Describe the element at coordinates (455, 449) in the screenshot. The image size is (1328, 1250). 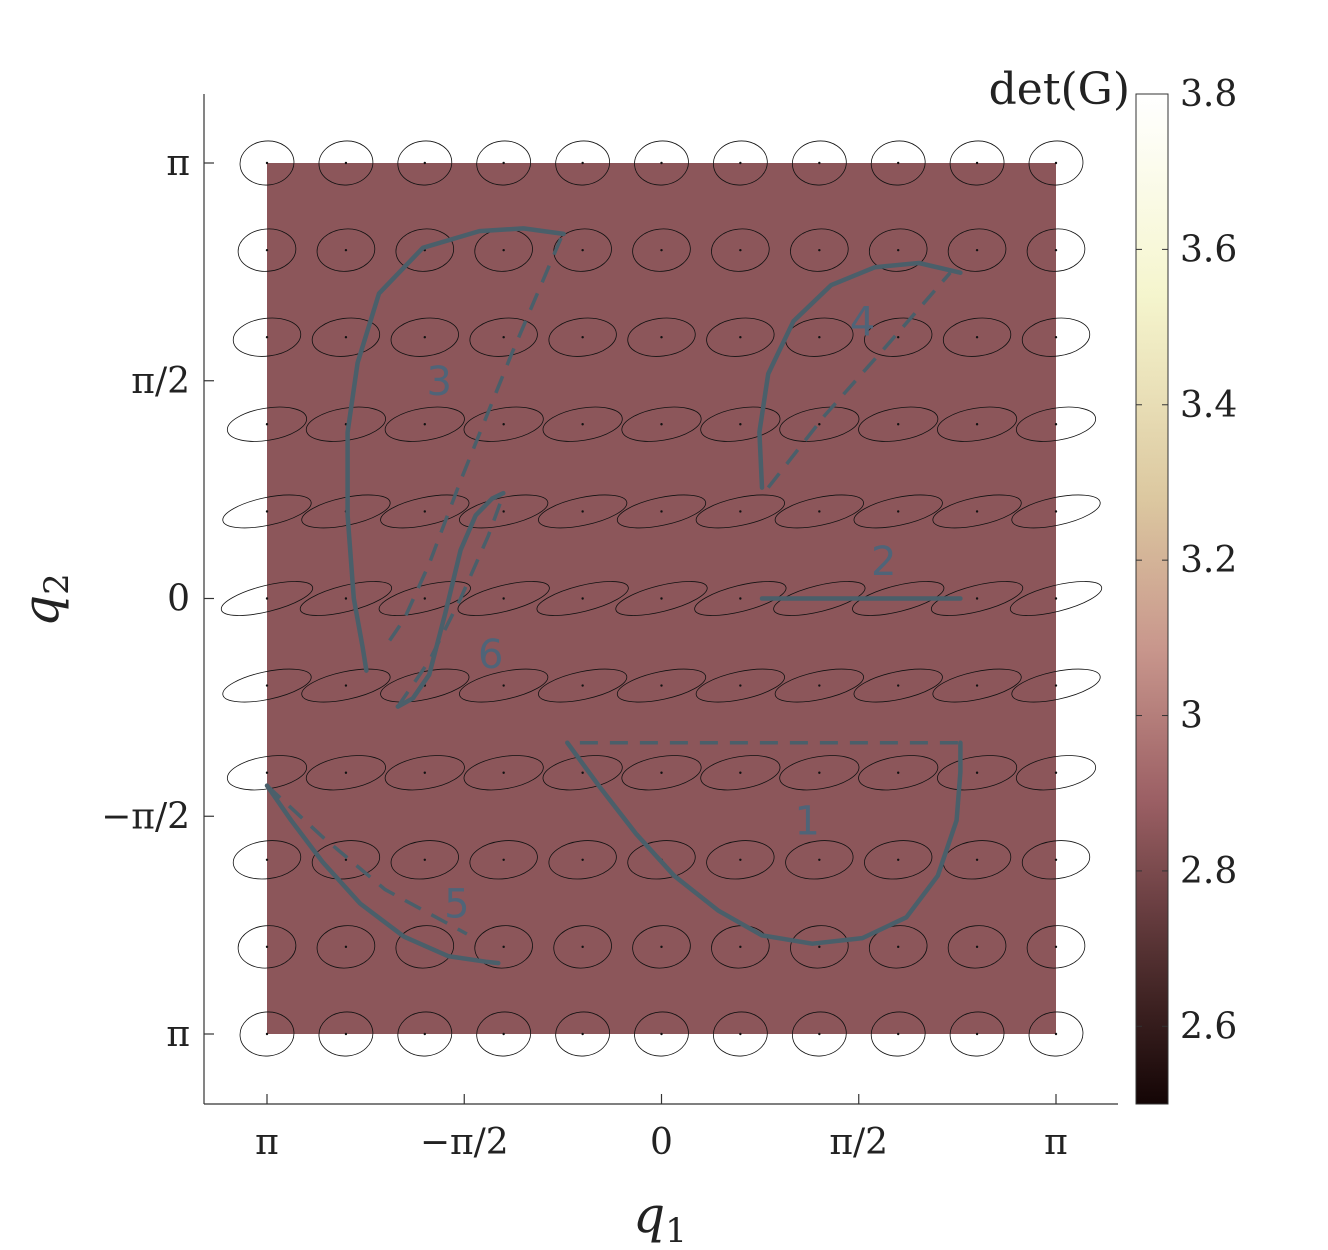
I see `trajectory-3-solid` at that location.